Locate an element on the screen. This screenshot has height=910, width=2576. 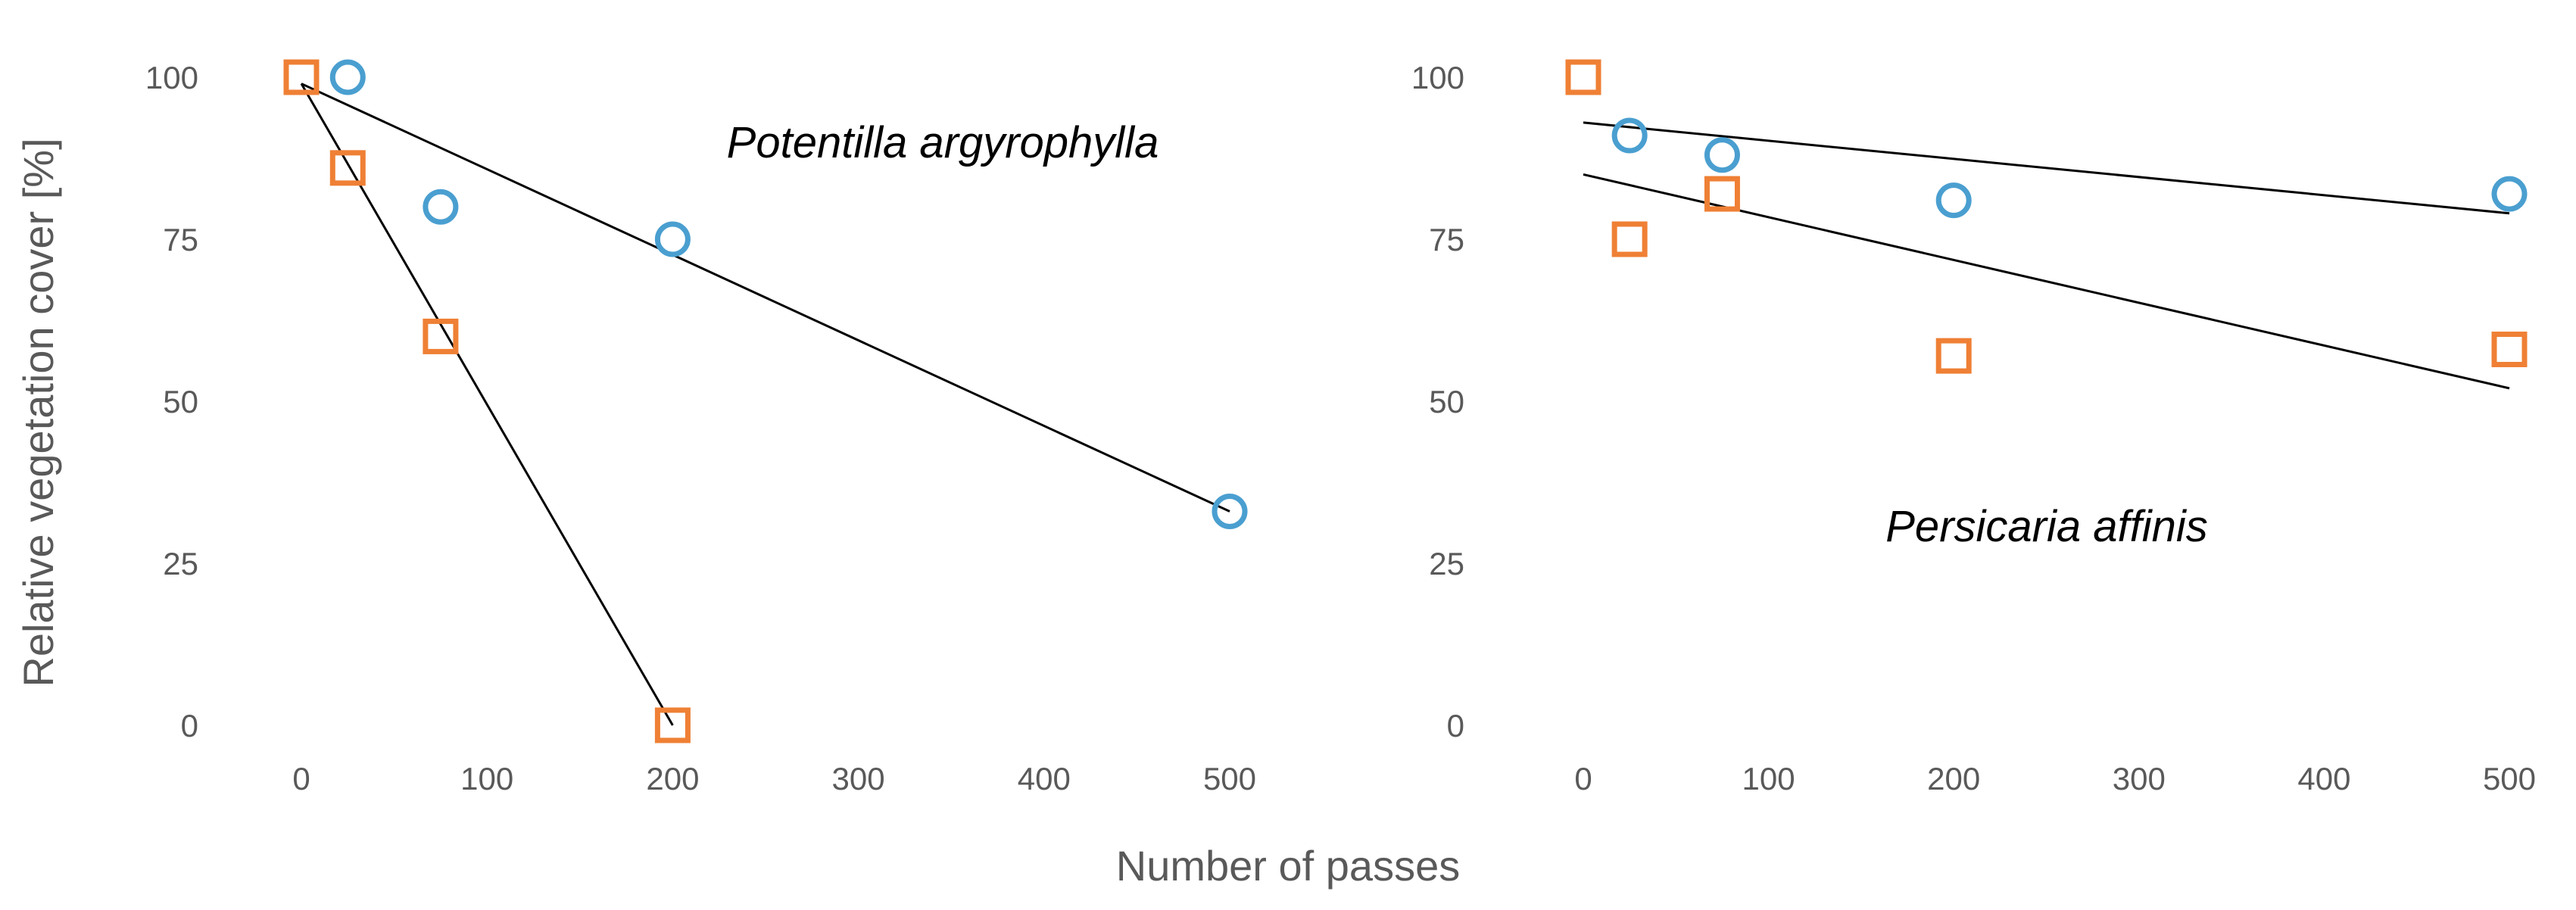
x-axis-title: Number of passes is located at coordinates (1288, 866).